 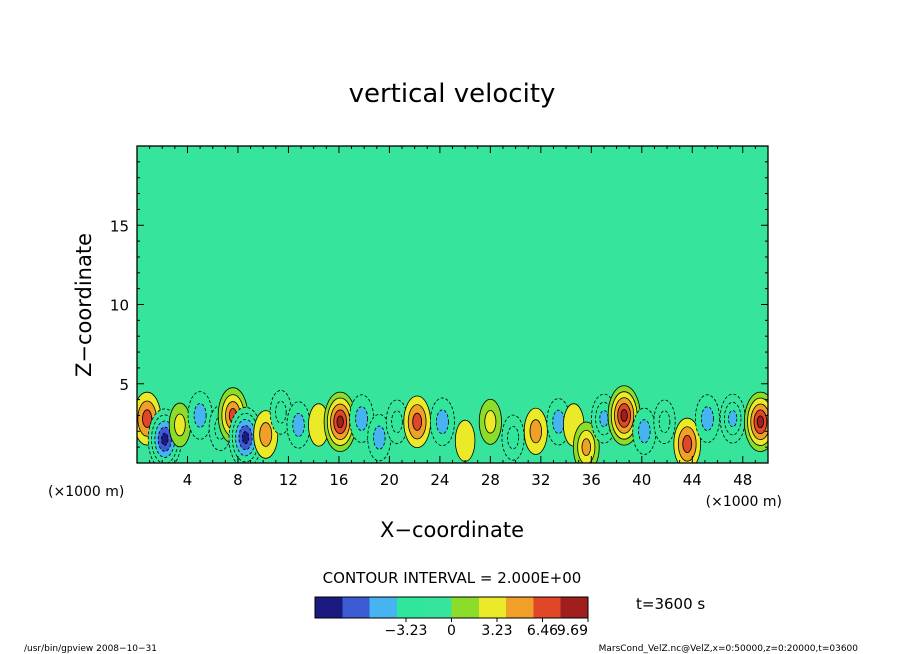 I want to click on colorbar-tick-label: 0, so click(x=451, y=631).